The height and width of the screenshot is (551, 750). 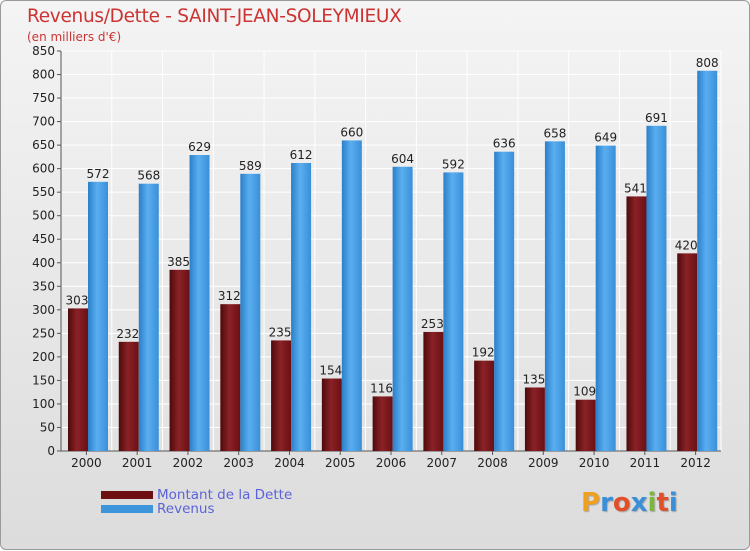 What do you see at coordinates (687, 352) in the screenshot?
I see `bar-dette-2012` at bounding box center [687, 352].